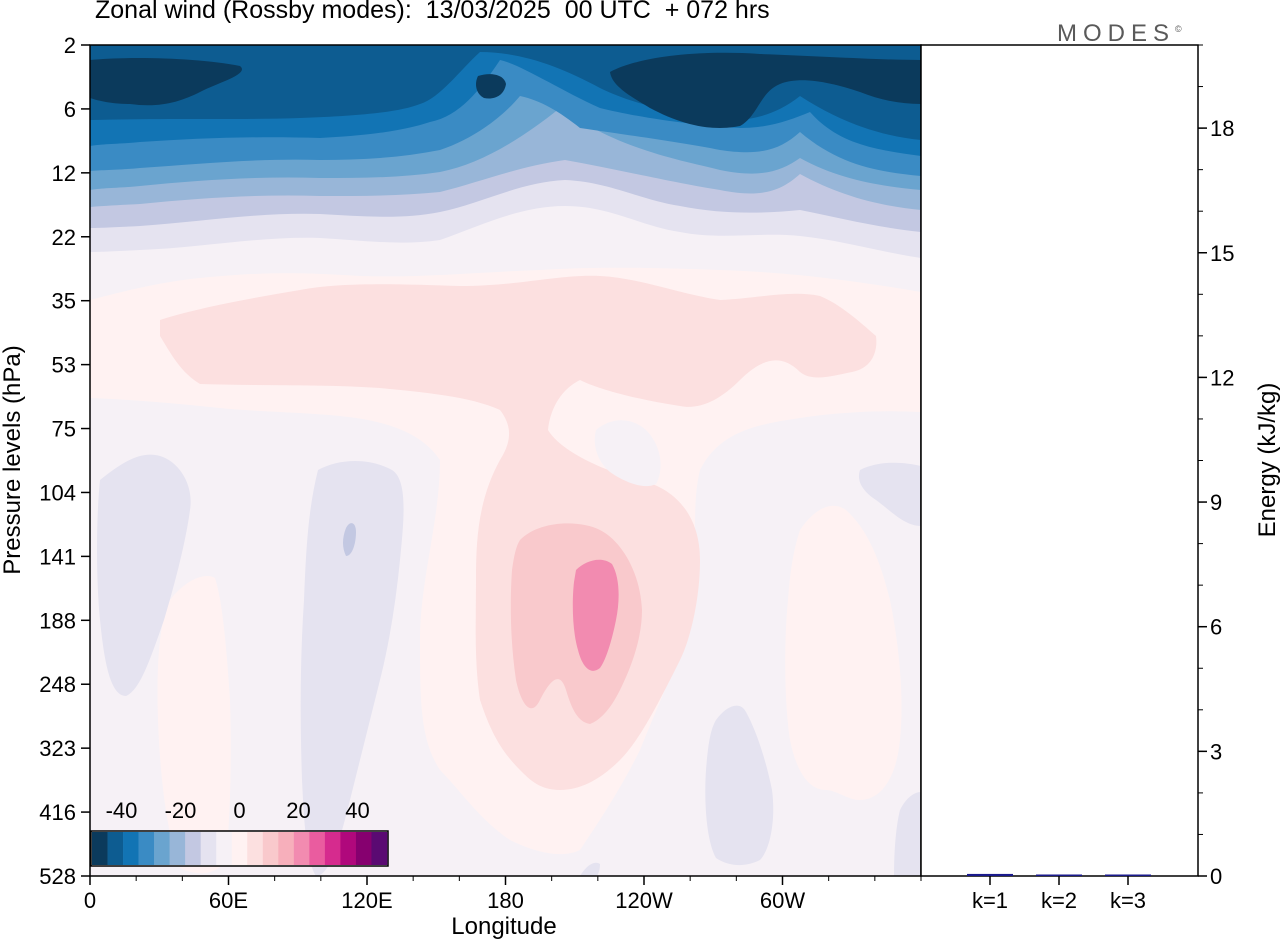 The height and width of the screenshot is (947, 1280). What do you see at coordinates (907, 834) in the screenshot?
I see `contour-band-m5-e` at bounding box center [907, 834].